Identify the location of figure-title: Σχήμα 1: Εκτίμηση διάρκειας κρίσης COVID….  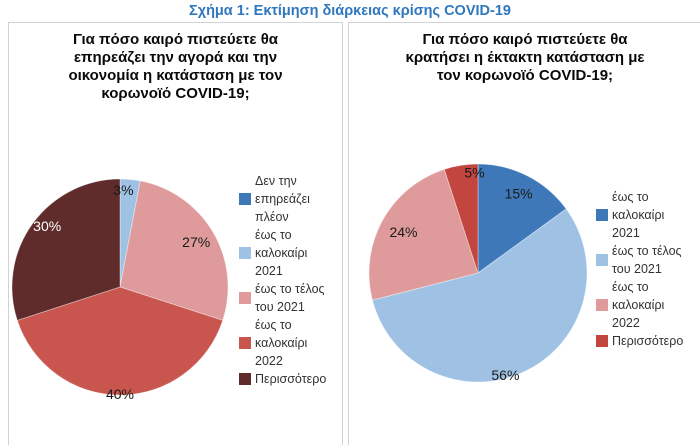
(350, 11).